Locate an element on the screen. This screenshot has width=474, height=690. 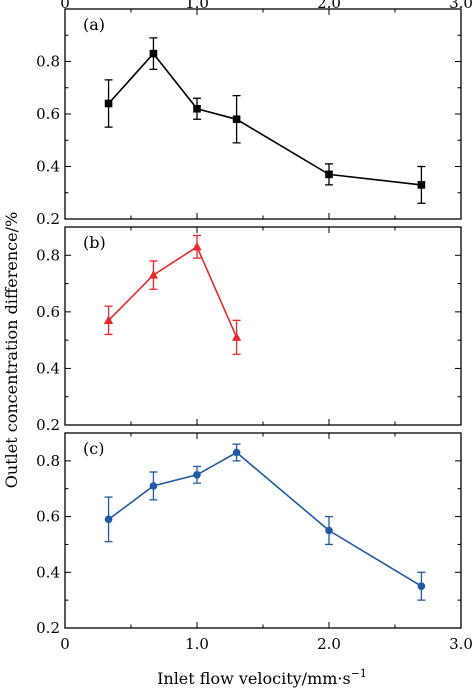
panel-label: (b) is located at coordinates (94, 242).